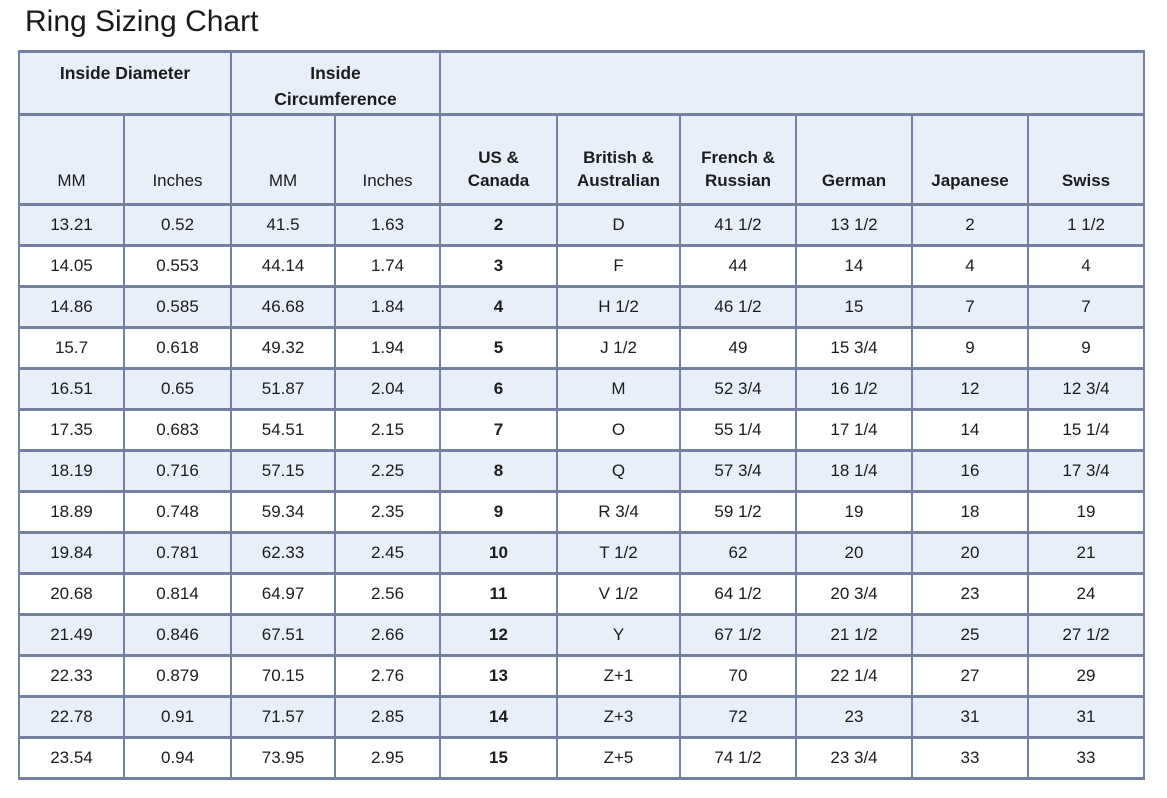  Describe the element at coordinates (71, 306) in the screenshot. I see `table-cell: 14.86` at that location.